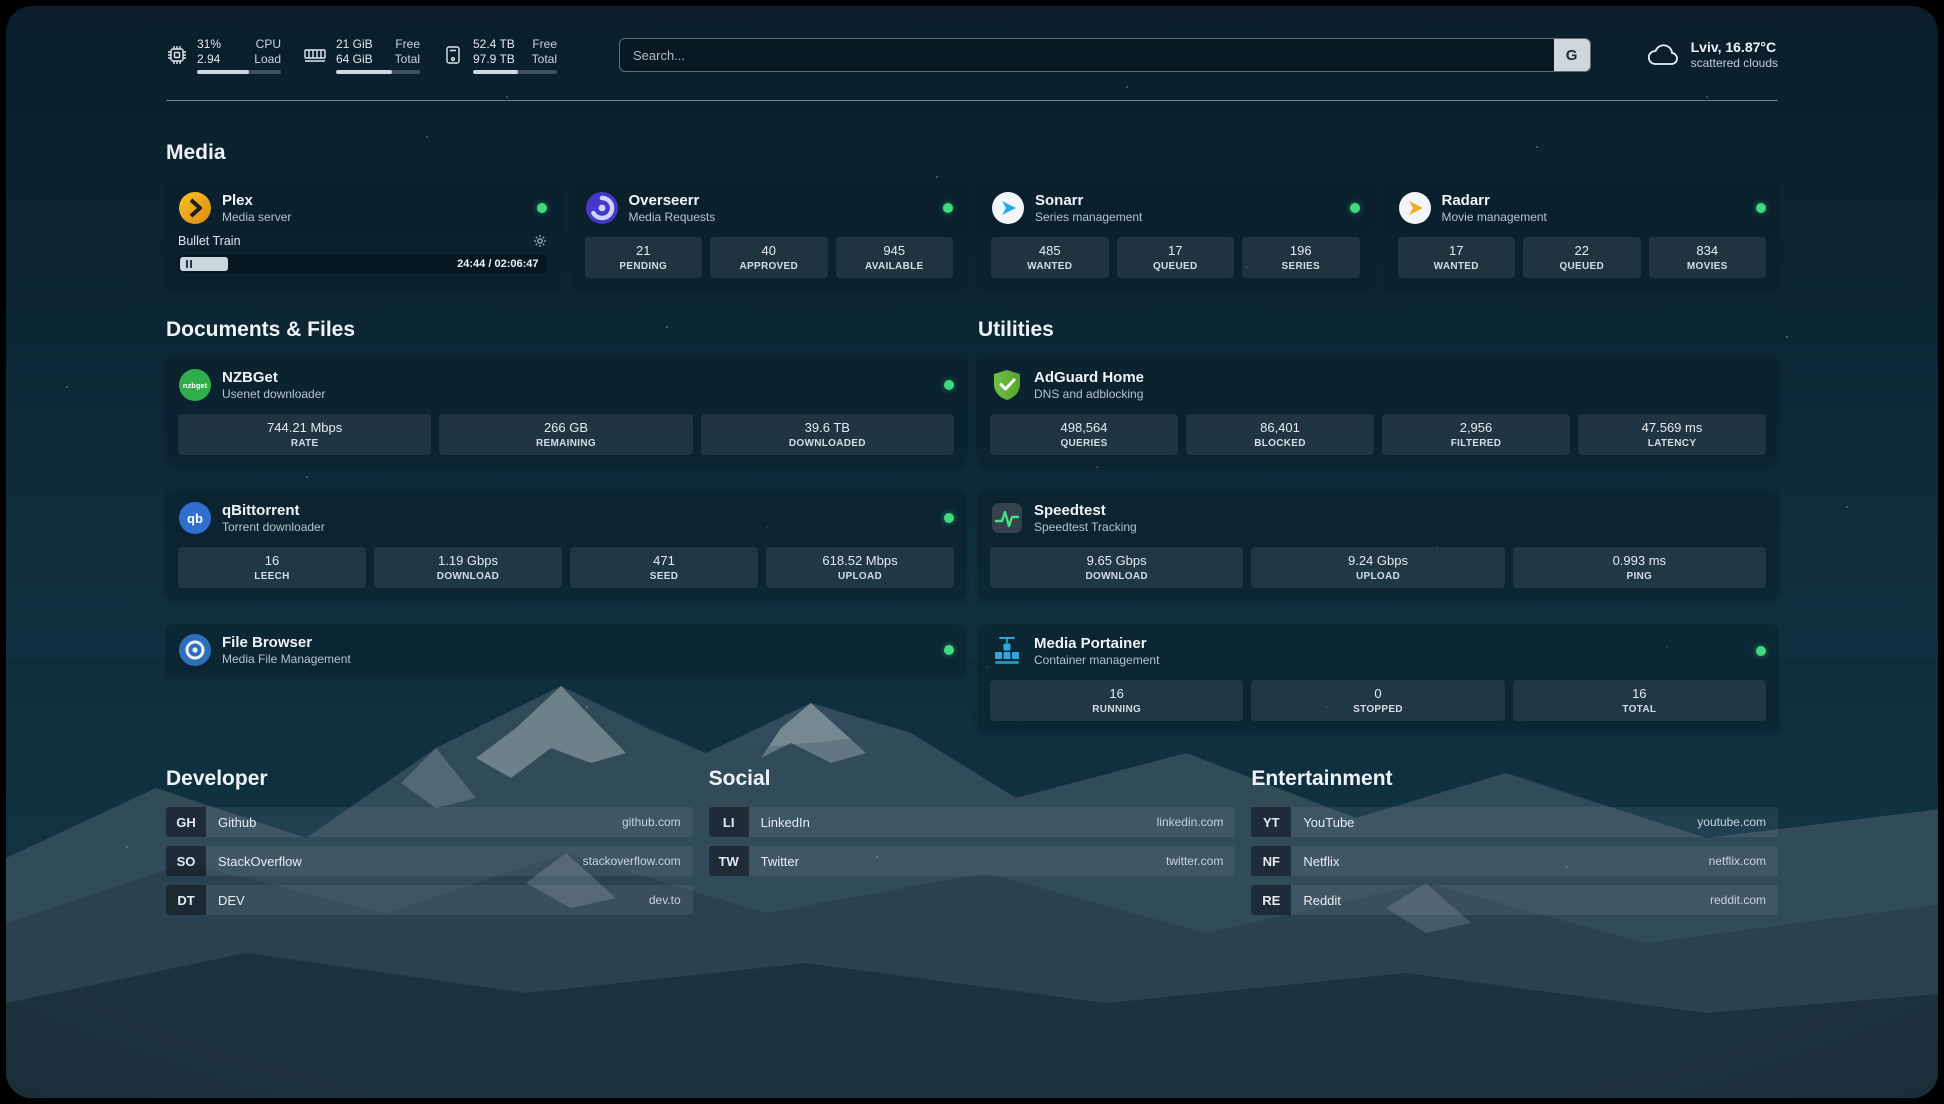 The width and height of the screenshot is (1944, 1104). What do you see at coordinates (1761, 651) in the screenshot?
I see `status-dot` at bounding box center [1761, 651].